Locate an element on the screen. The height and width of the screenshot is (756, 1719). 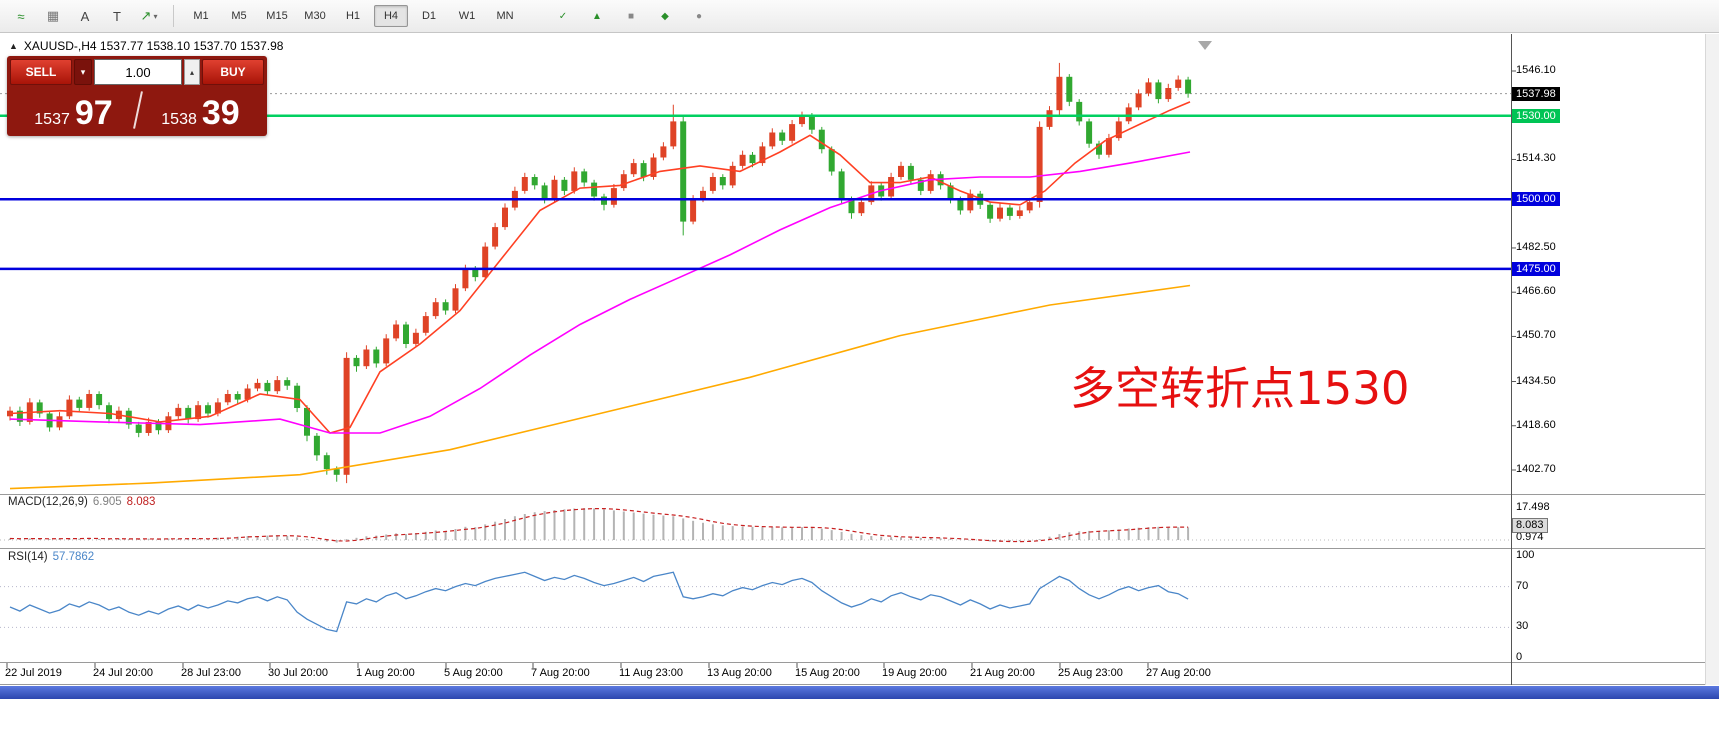
text-label-icon: T is located at coordinates (117, 16).